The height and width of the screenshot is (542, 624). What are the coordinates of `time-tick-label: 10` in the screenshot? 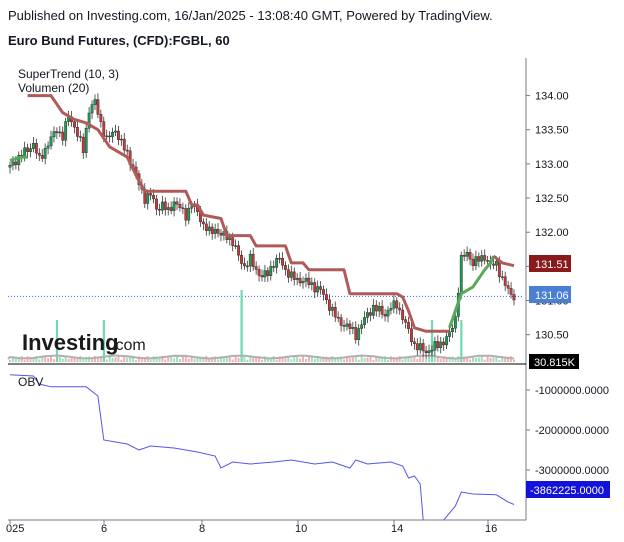 It's located at (301, 529).